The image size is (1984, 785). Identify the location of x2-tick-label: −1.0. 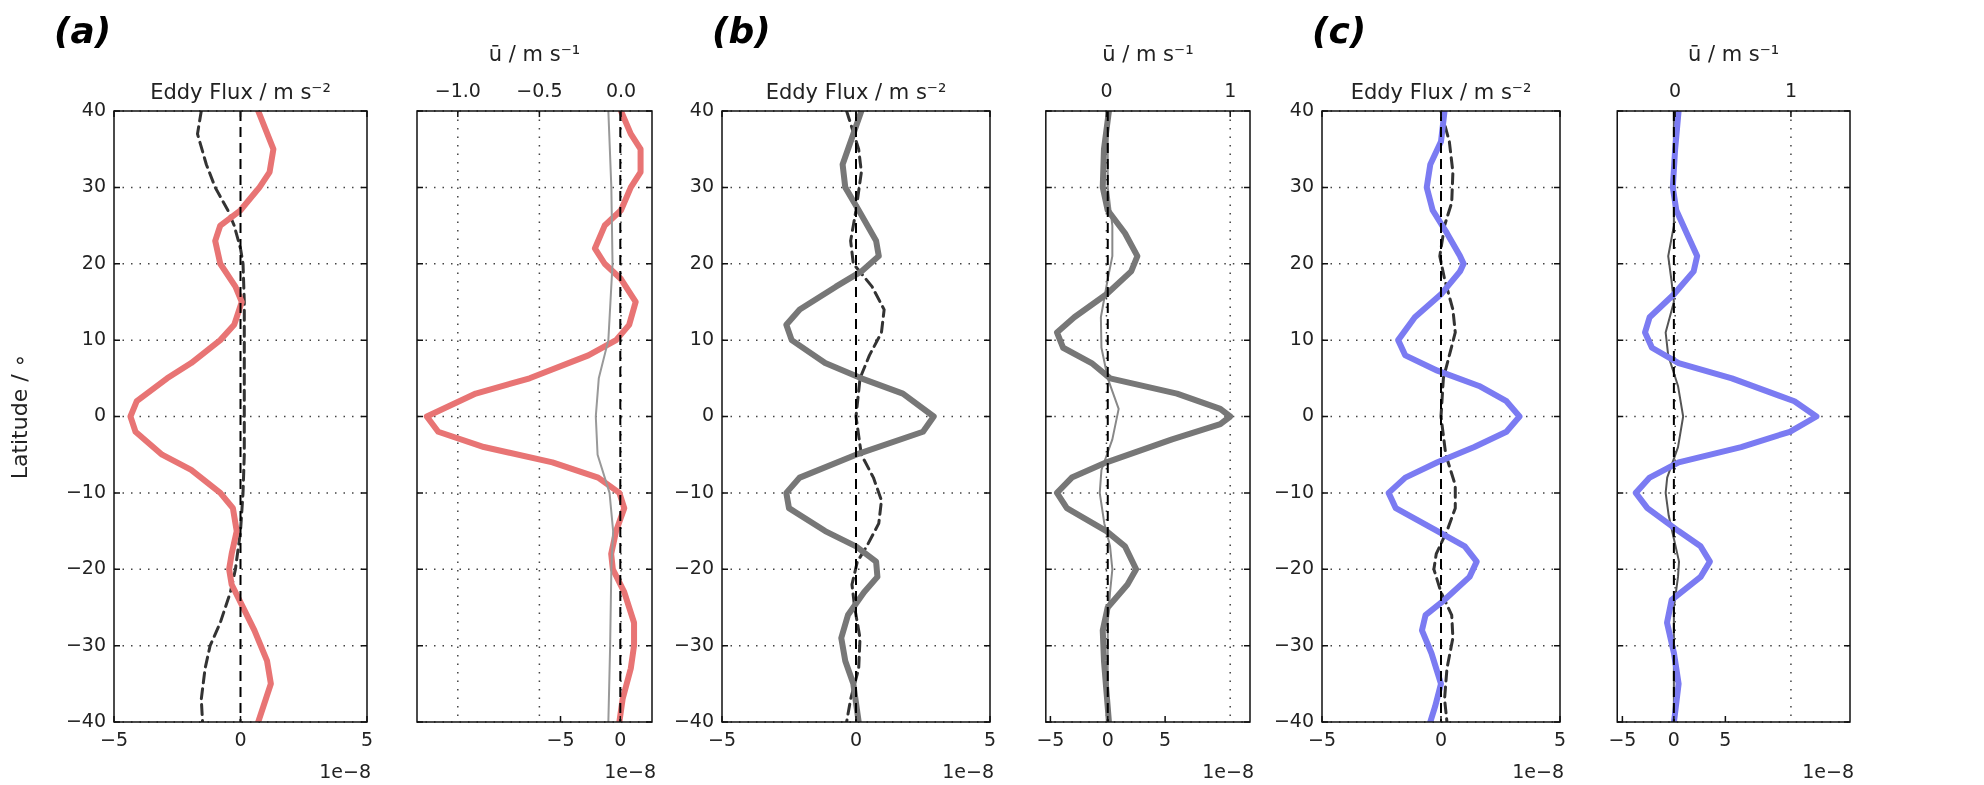
(457, 89).